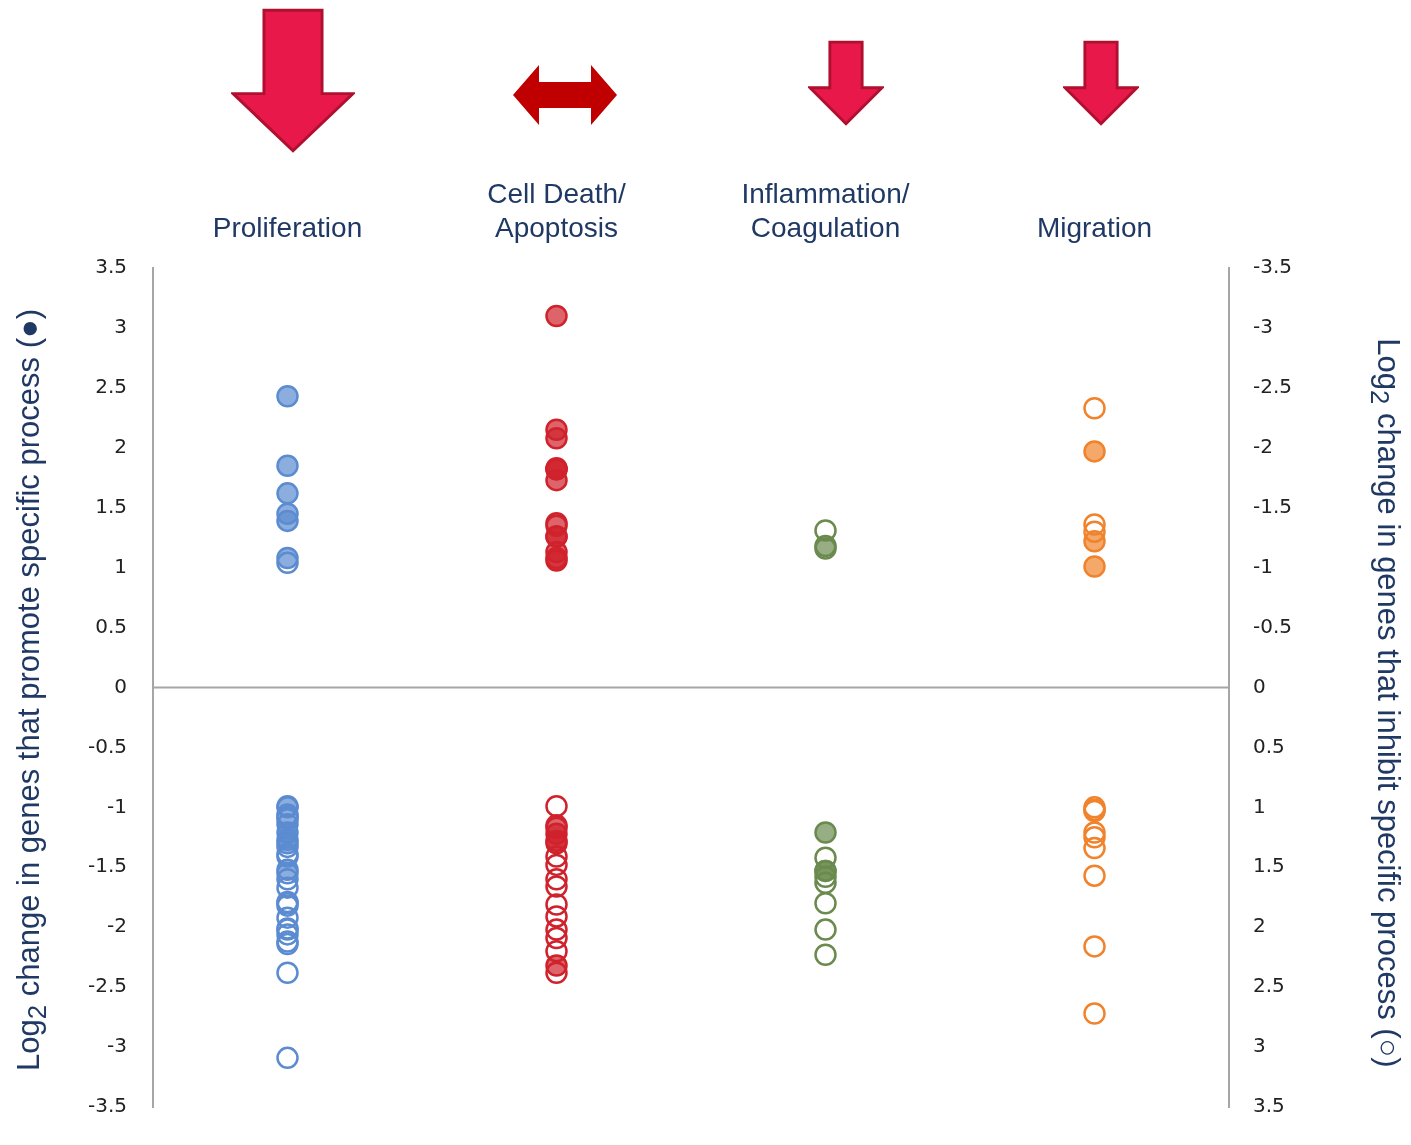 The image size is (1411, 1145). I want to click on y-tick-label: 2, so click(120, 445).